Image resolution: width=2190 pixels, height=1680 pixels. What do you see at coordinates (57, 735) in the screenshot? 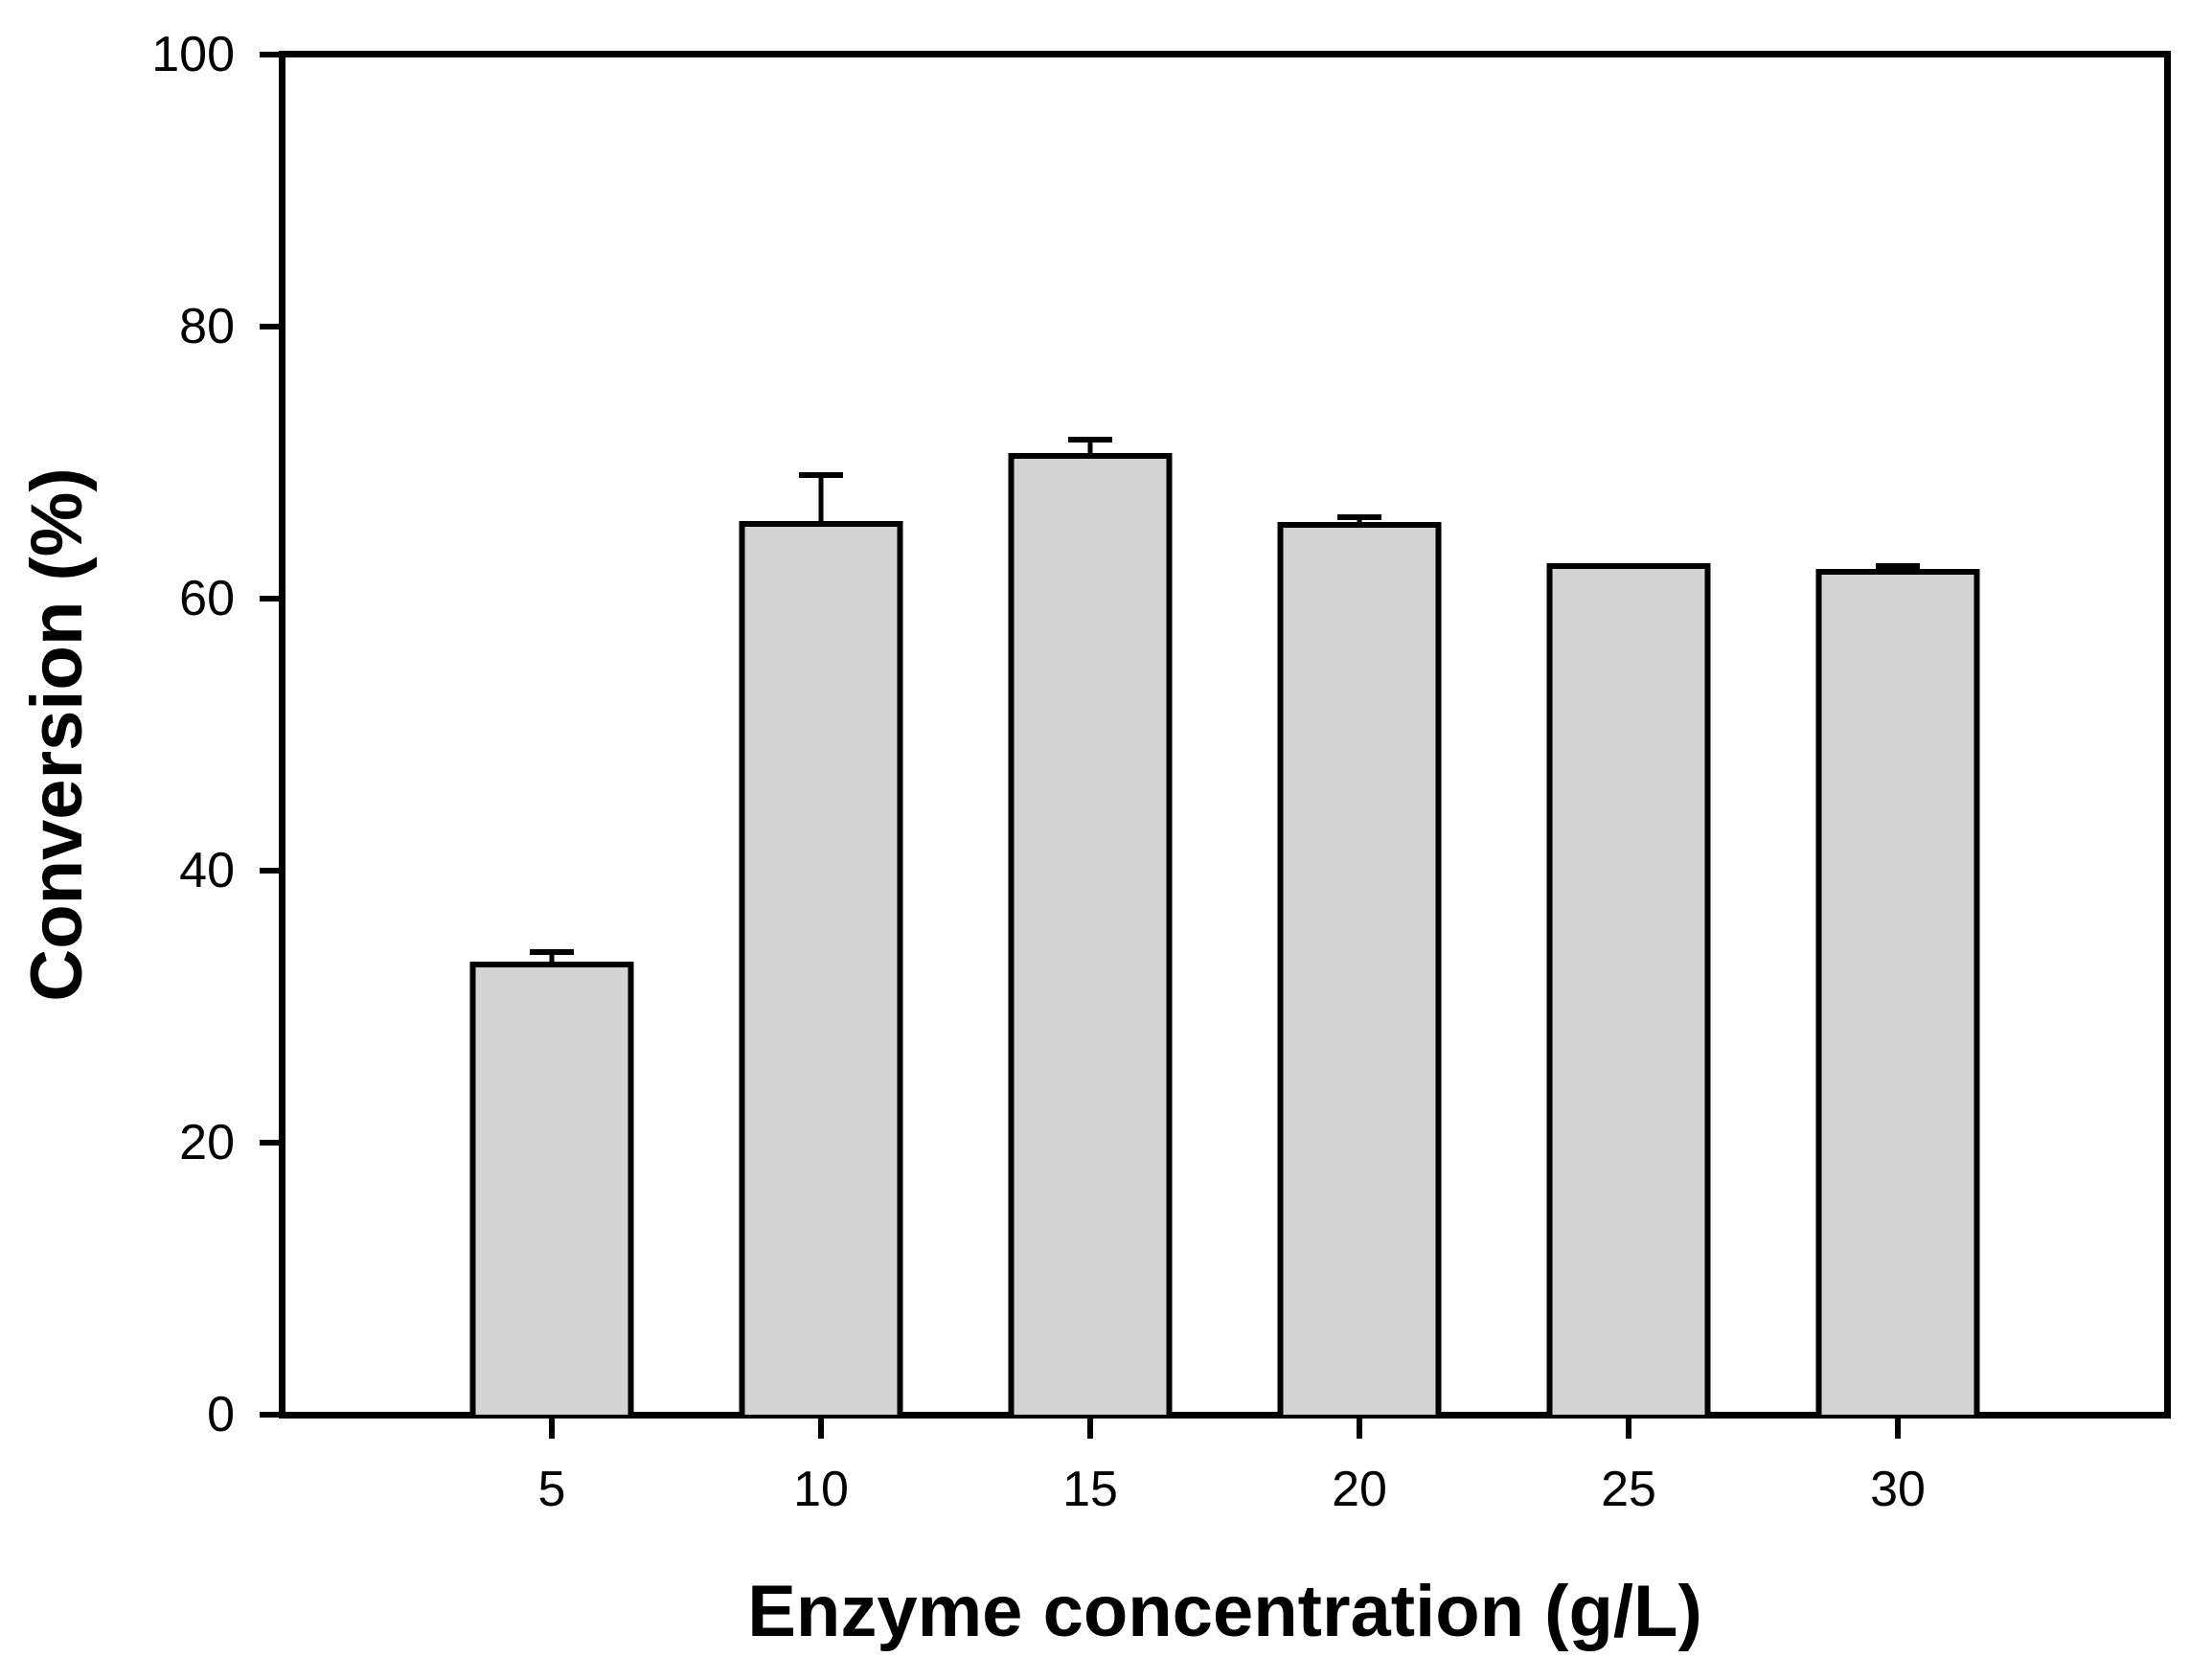
I see `y-axis-title: Conversion (%)` at bounding box center [57, 735].